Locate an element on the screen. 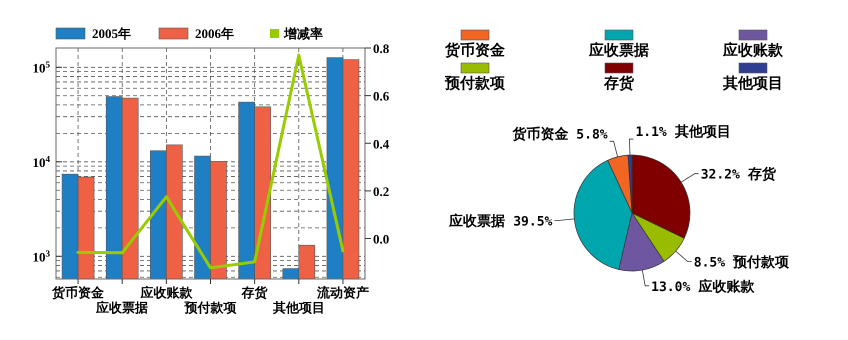 This screenshot has height=340, width=848. legend-label: 预付款项 is located at coordinates (475, 83).